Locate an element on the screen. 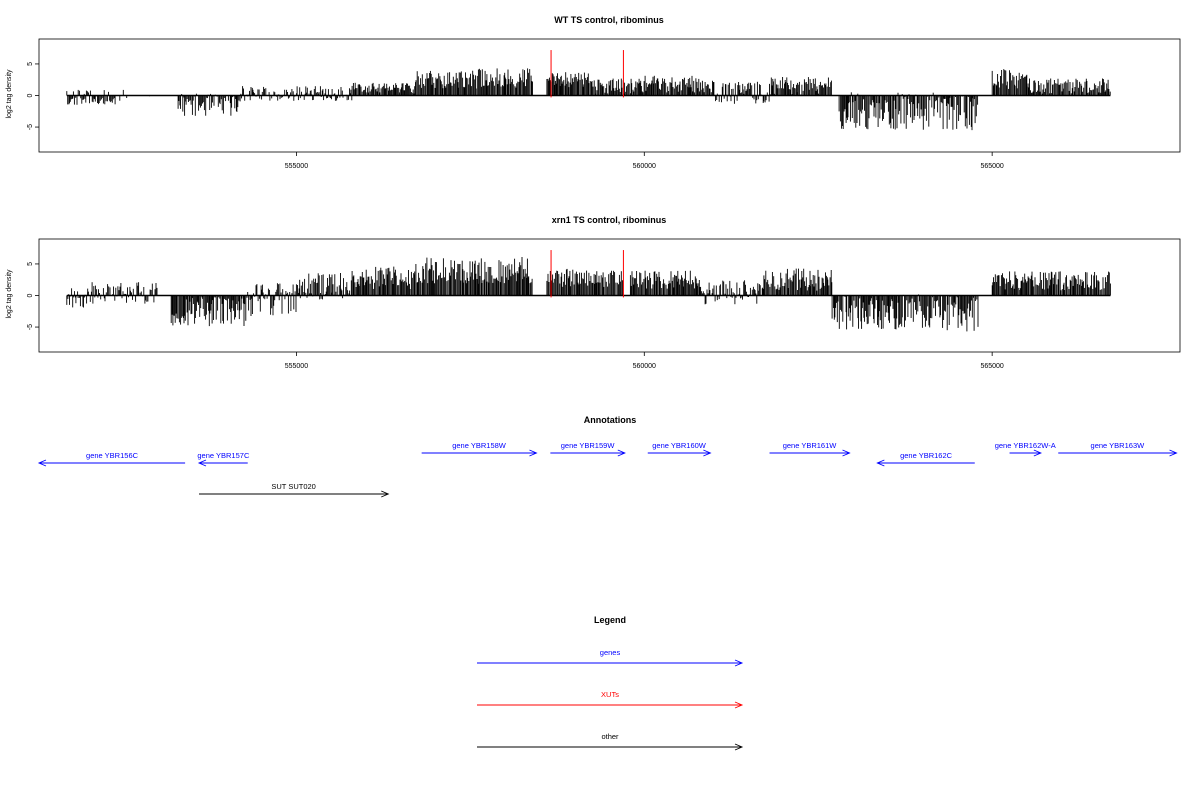  legend: Legend genes XUTs other is located at coordinates (610, 683).